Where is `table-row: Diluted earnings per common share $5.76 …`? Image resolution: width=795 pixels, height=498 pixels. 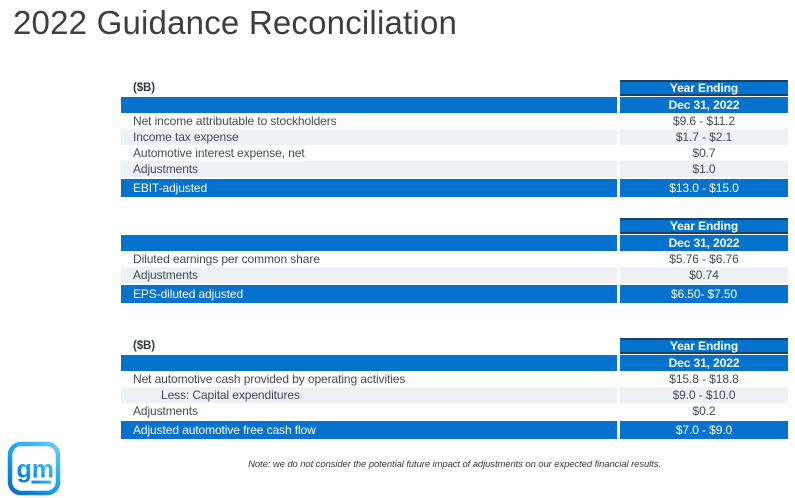 table-row: Diluted earnings per common share $5.76 … is located at coordinates (454, 259).